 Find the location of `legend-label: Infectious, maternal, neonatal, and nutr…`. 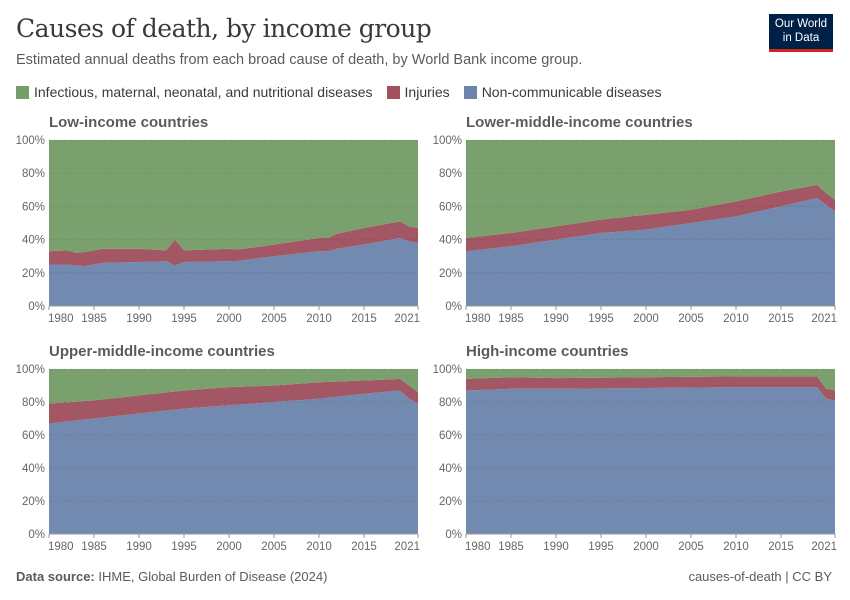

legend-label: Infectious, maternal, neonatal, and nutr… is located at coordinates (203, 92).